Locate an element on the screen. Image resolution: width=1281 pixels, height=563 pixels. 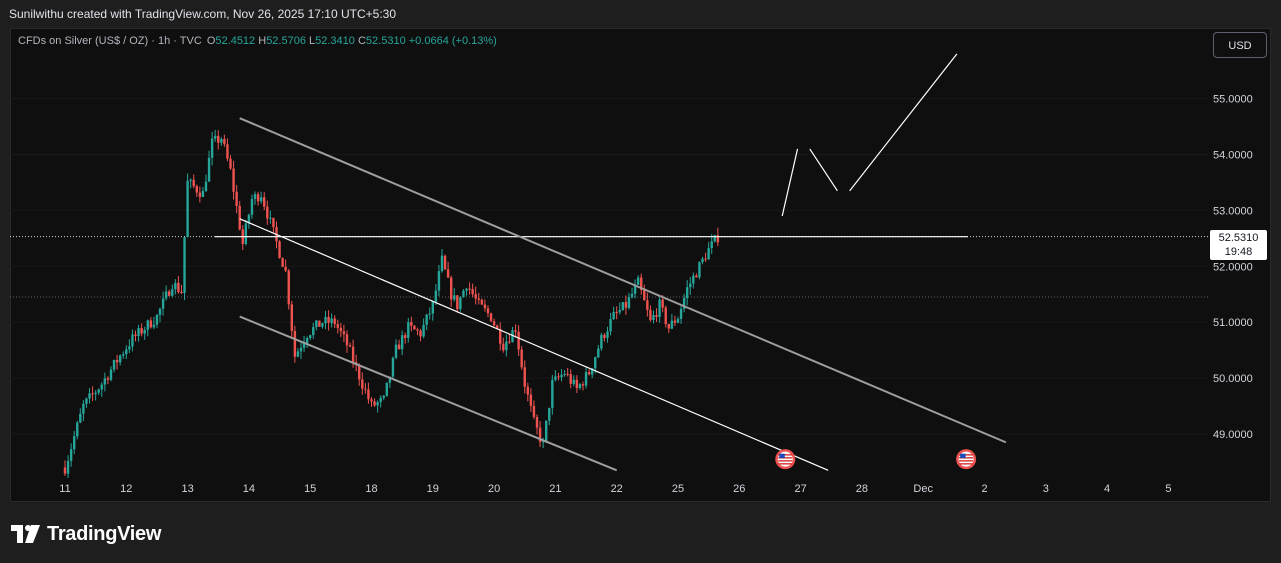
channel-lower-line is located at coordinates (428, 393).